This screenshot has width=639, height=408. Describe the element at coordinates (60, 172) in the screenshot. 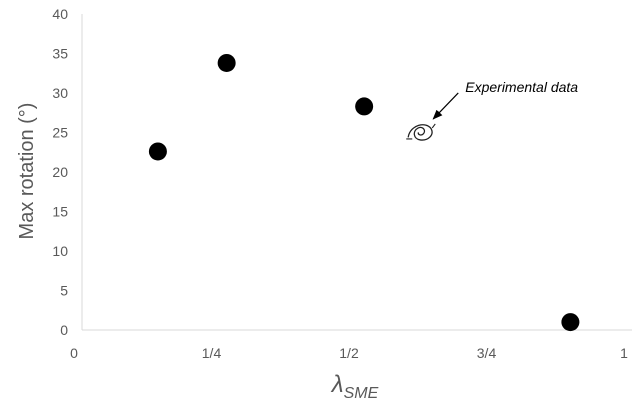

I see `y-tick-label: 20` at that location.